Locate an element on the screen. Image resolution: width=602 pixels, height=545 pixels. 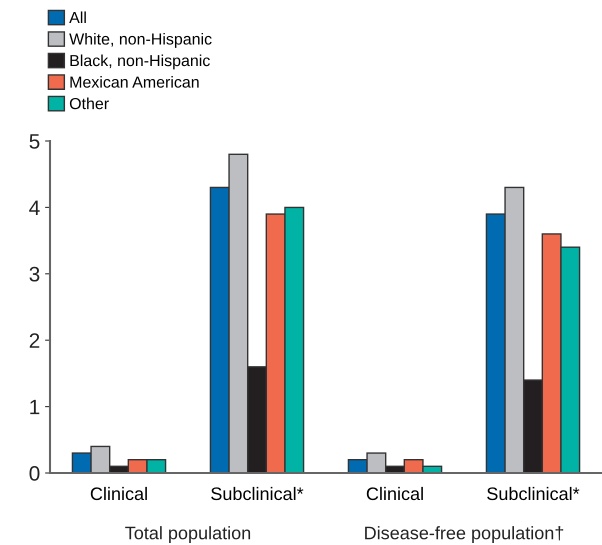
y-tick-label: 5 is located at coordinates (35, 141).